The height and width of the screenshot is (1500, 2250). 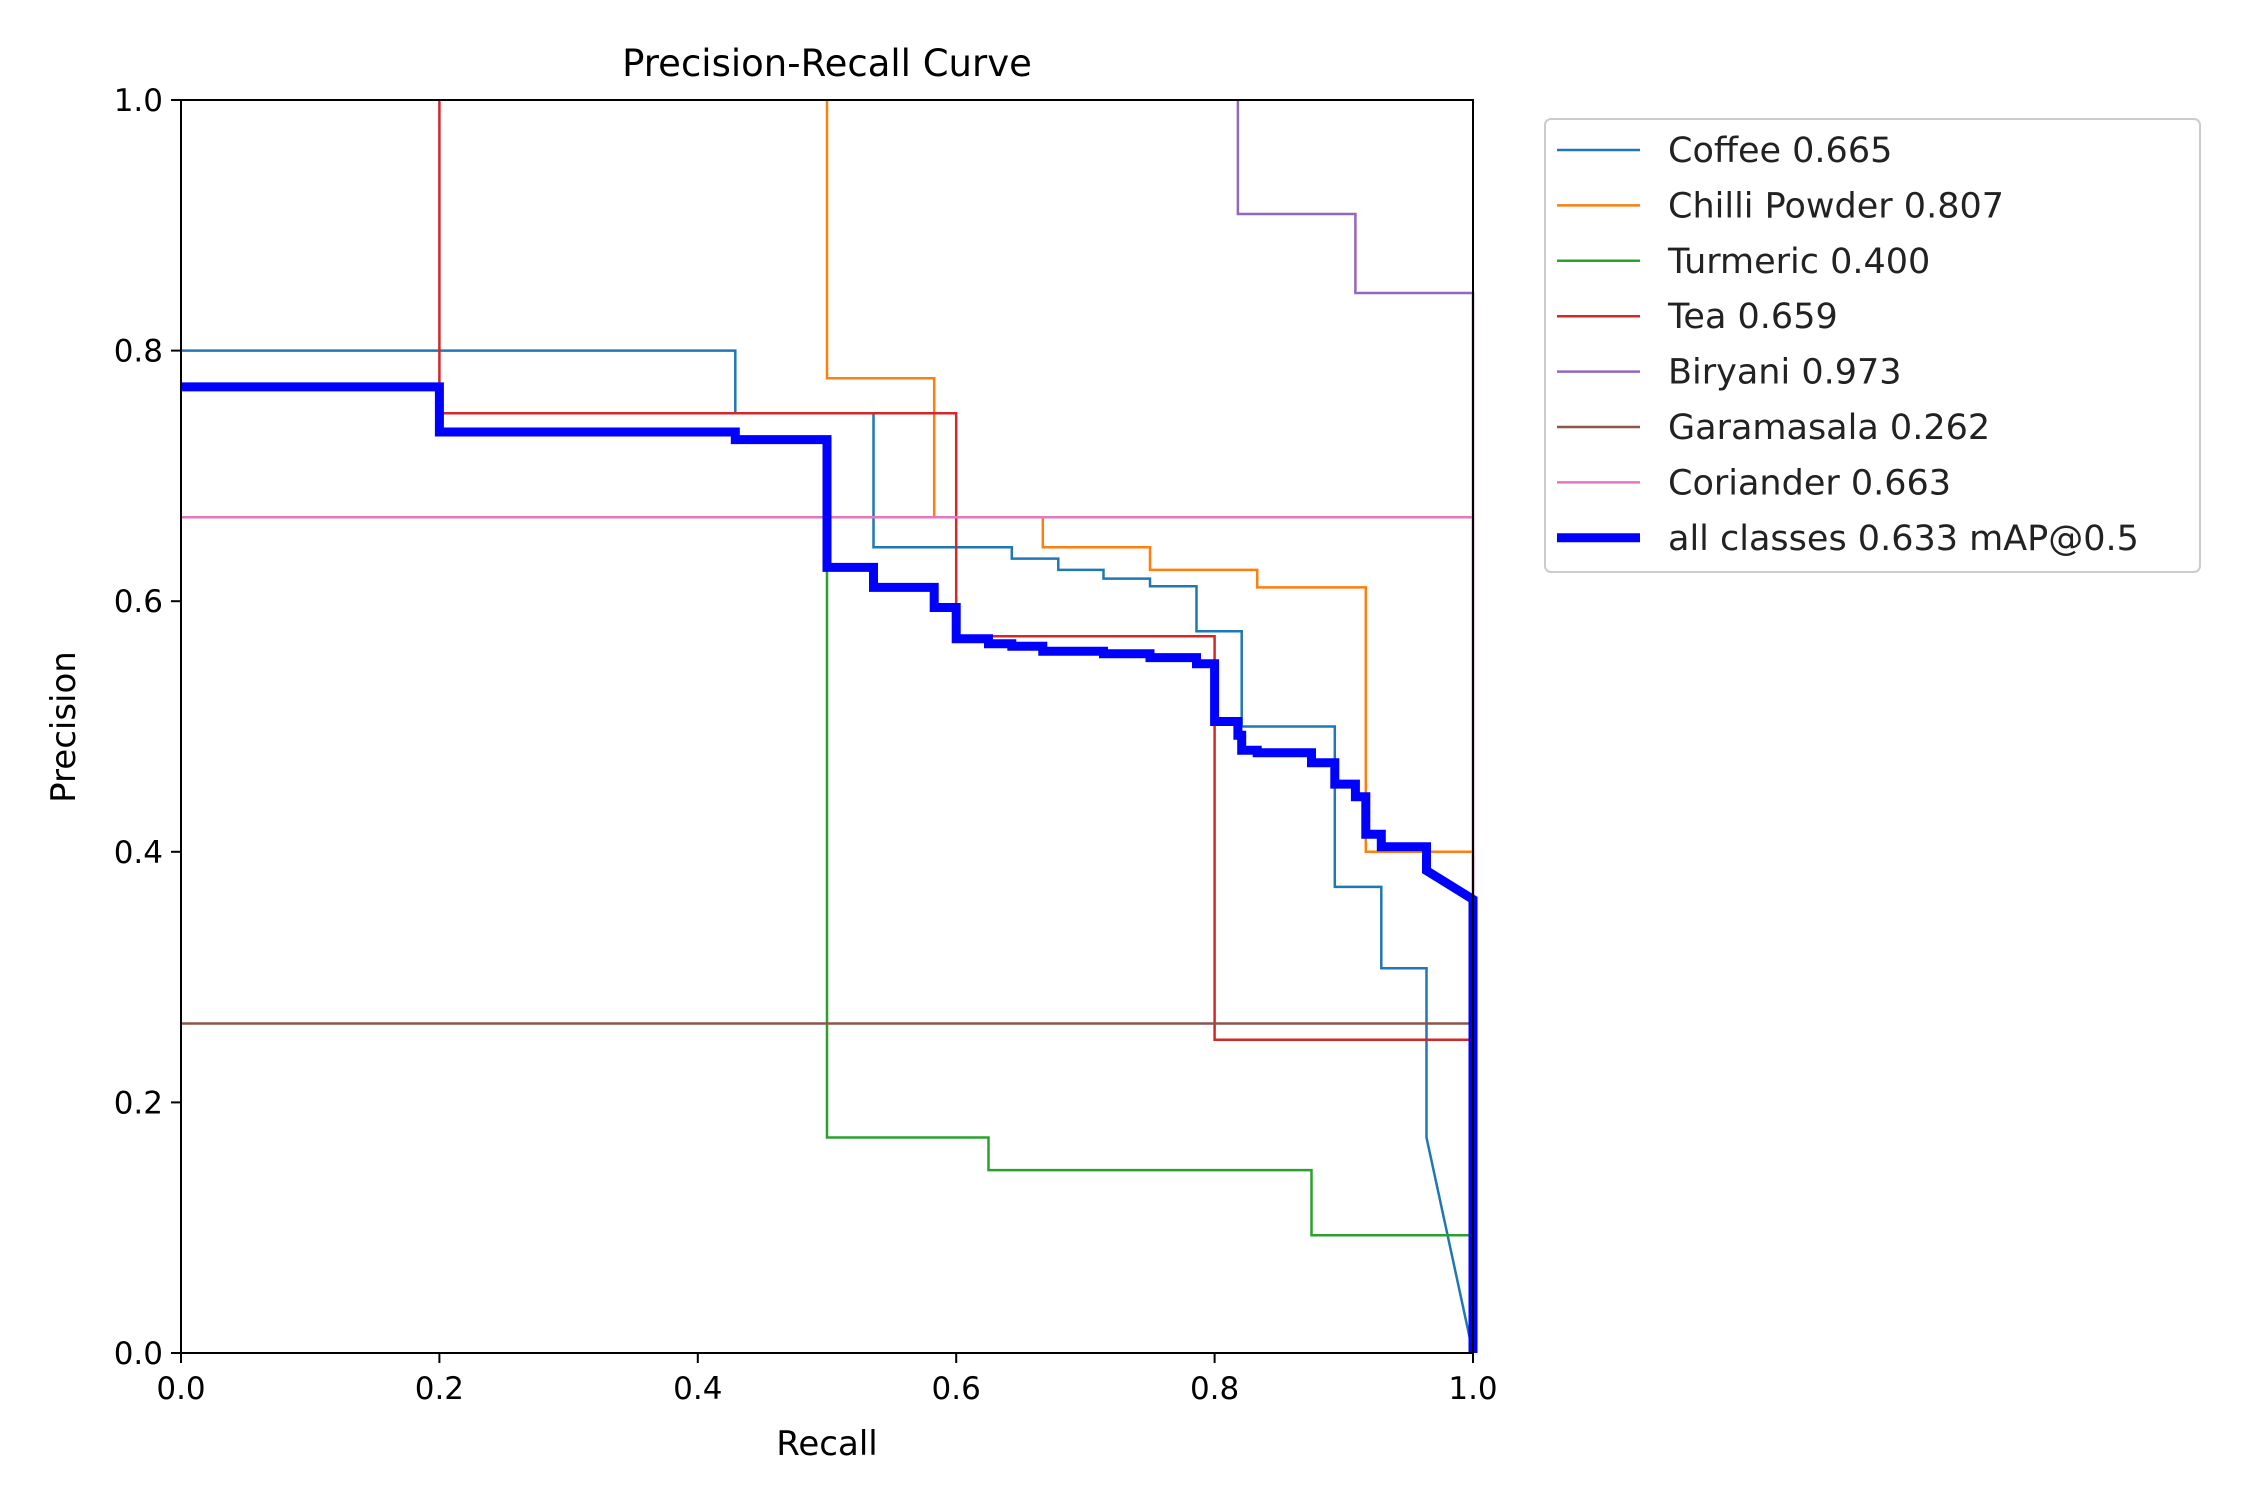 What do you see at coordinates (1472, 1389) in the screenshot?
I see `x-tick-label-5: 1.0` at bounding box center [1472, 1389].